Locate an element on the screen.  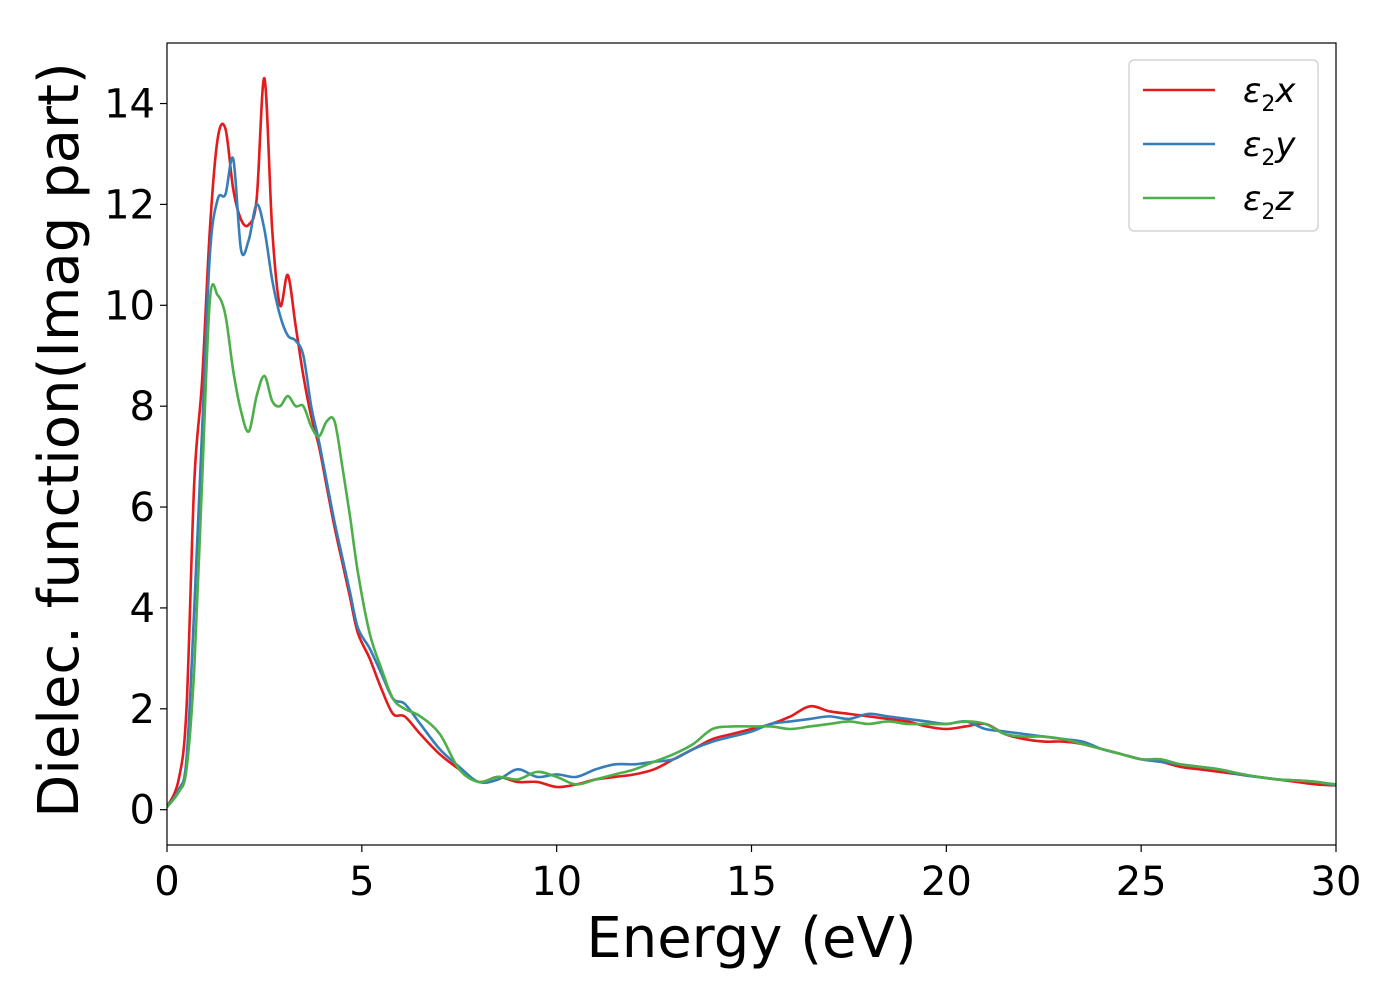
y-tick-label: 12 is located at coordinates (129, 205).